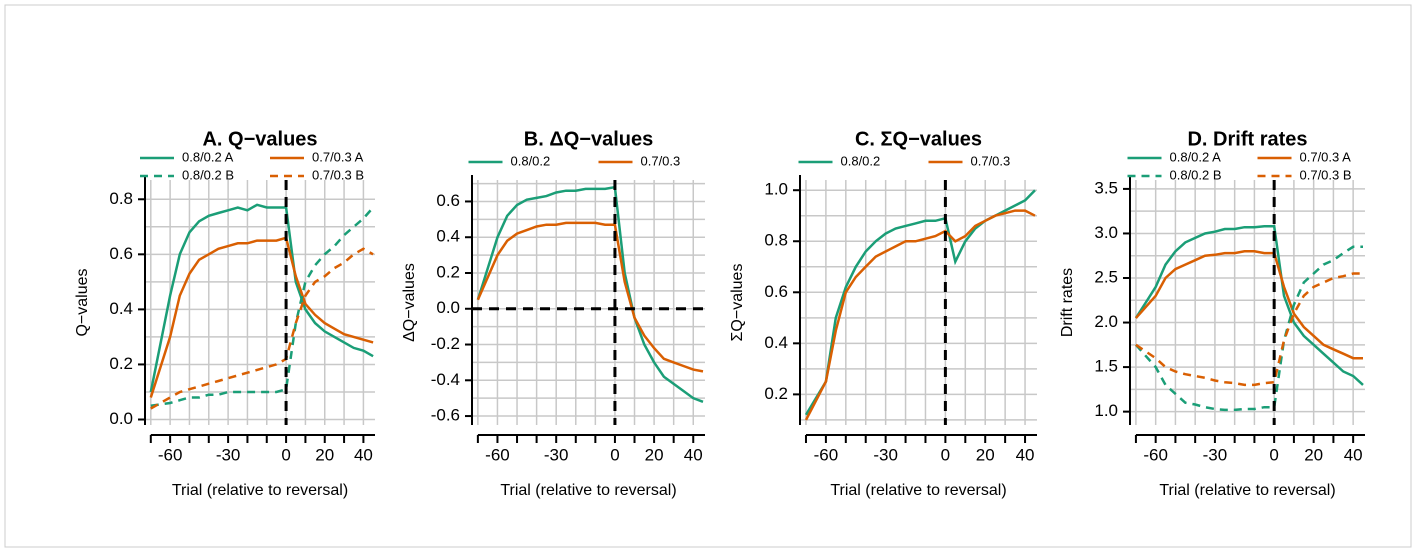 The image size is (1416, 552). Describe the element at coordinates (1067, 302) in the screenshot. I see `y-axis-label: Drift rates` at that location.